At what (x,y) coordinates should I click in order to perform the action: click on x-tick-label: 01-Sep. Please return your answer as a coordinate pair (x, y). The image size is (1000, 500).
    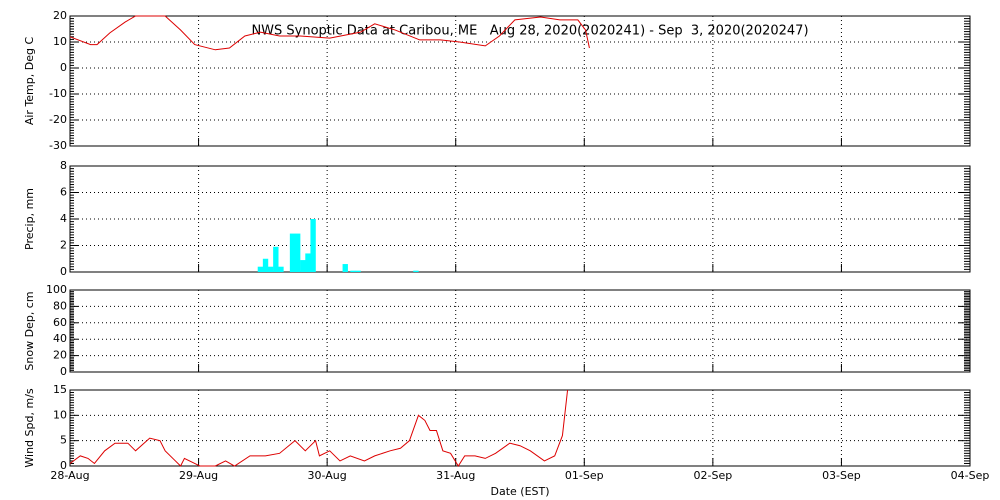
    Looking at the image, I should click on (584, 475).